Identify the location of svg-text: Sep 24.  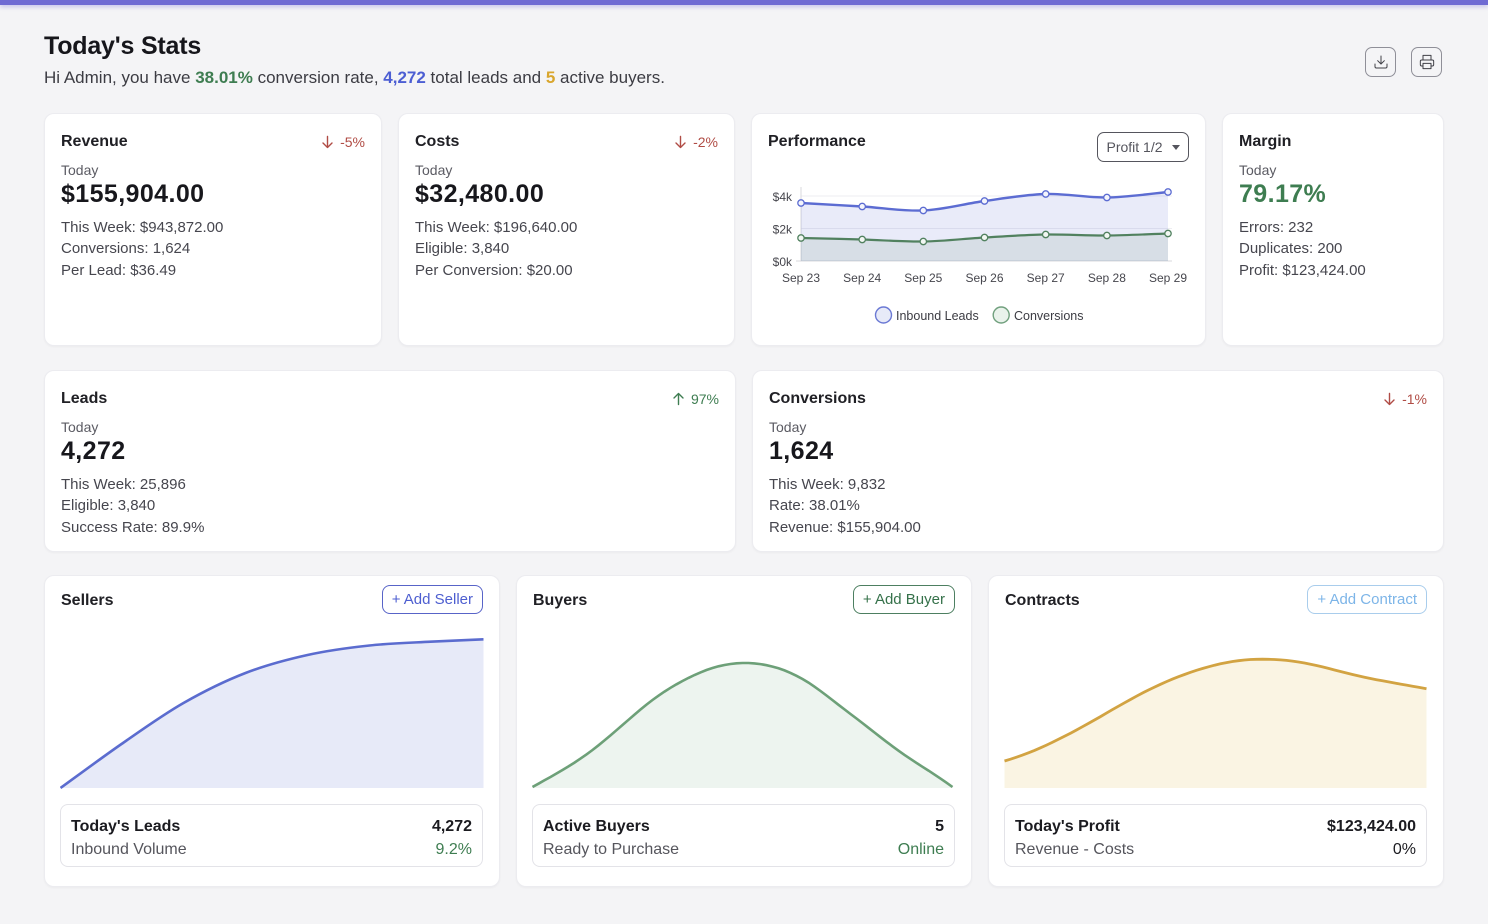
(862, 278).